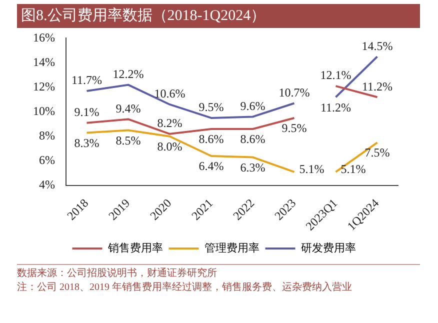 The width and height of the screenshot is (438, 323). I want to click on chart-title: 图8.公司费用率数据（2018-1Q2024）, so click(218, 16).